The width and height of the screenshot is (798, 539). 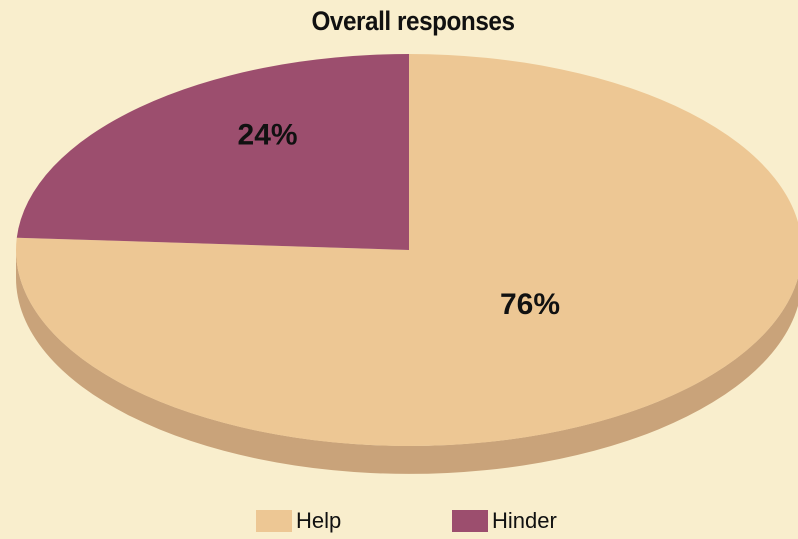 I want to click on legend-swatch-hinder, so click(x=470, y=521).